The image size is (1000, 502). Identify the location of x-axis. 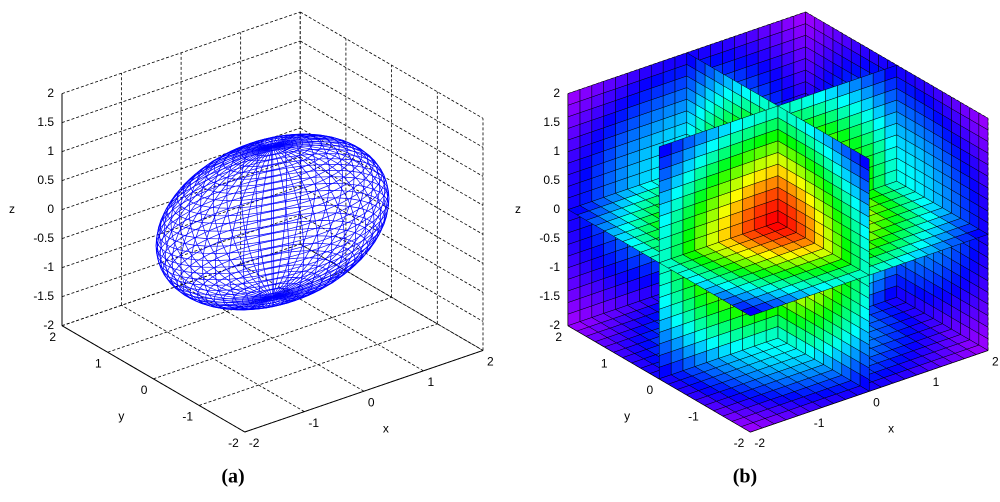
(364, 391).